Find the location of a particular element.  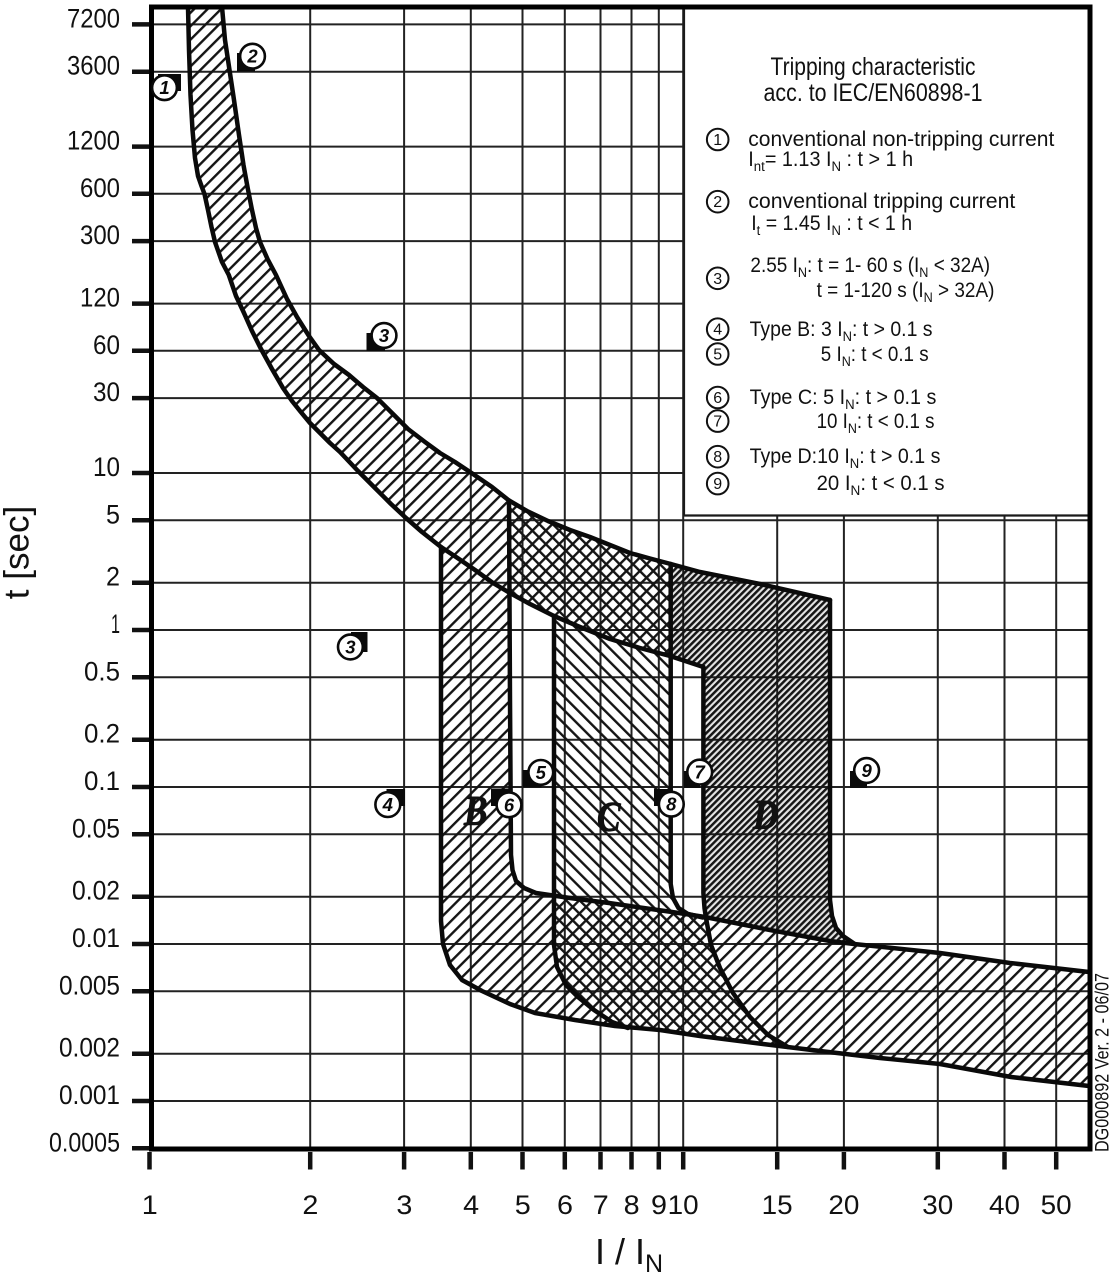

svg-text: 0.2 is located at coordinates (102, 734).